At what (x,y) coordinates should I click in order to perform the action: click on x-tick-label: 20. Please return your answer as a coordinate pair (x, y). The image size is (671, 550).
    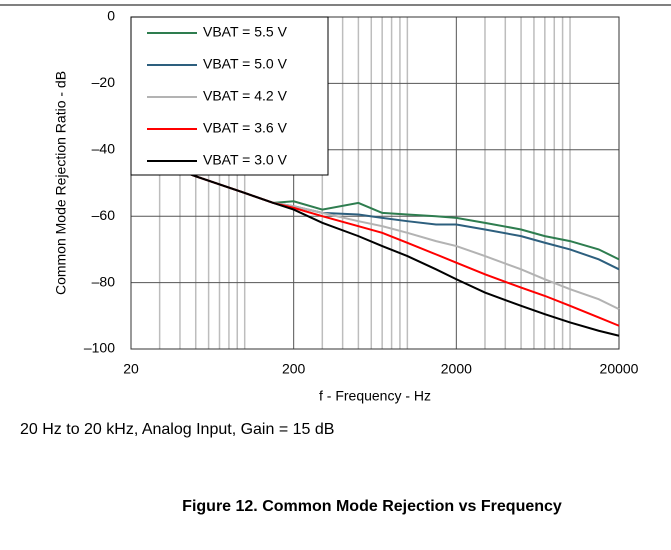
    Looking at the image, I should click on (131, 369).